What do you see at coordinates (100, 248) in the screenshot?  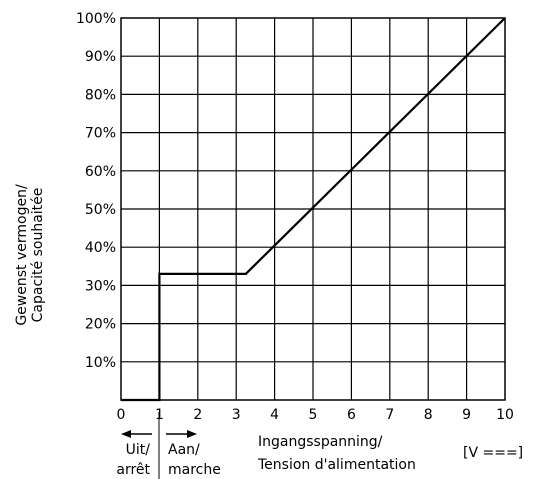 I see `y-tick-label: 40%` at bounding box center [100, 248].